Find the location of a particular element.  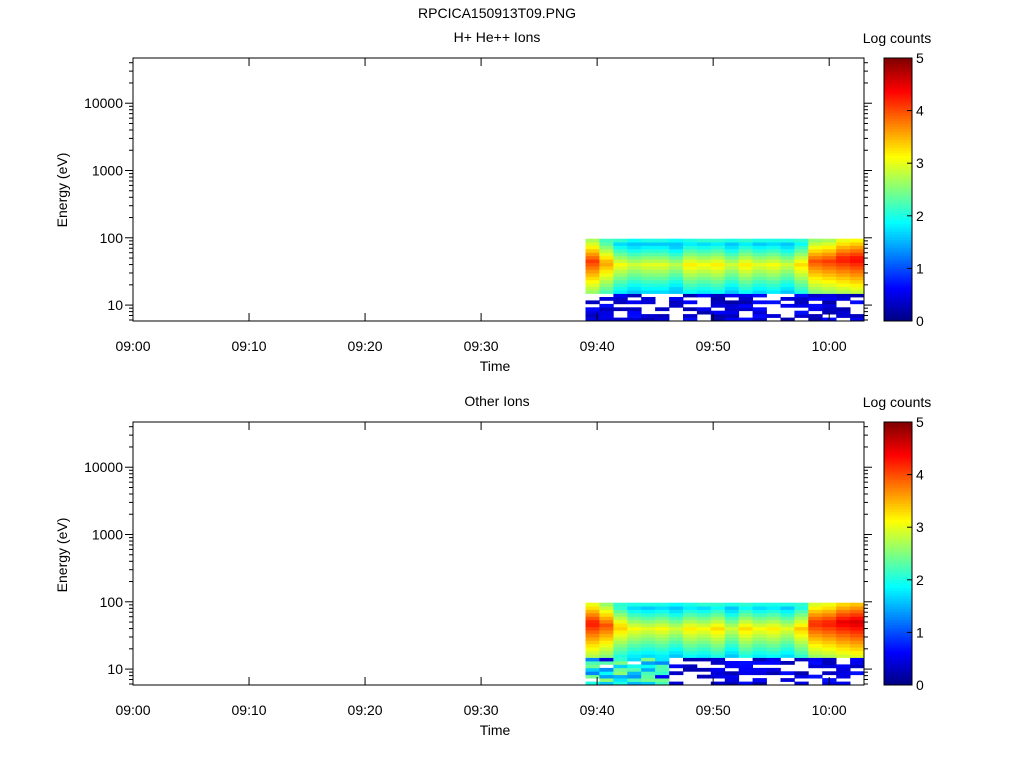

x-tick-label: 09:10 is located at coordinates (249, 710).